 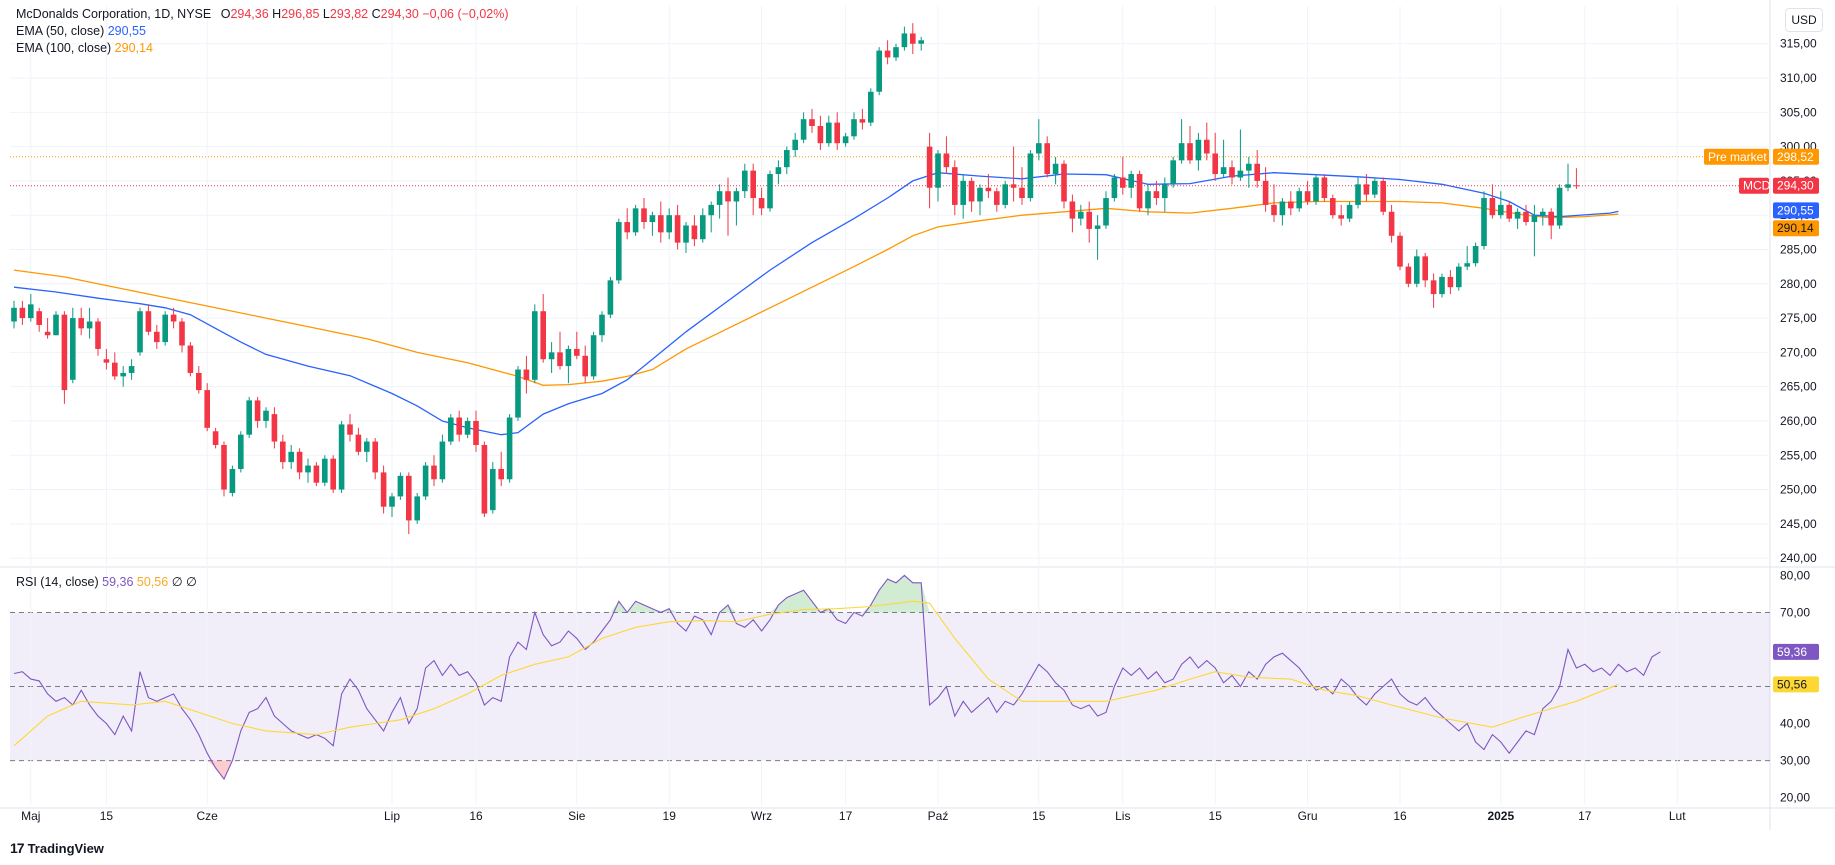 What do you see at coordinates (81, 31) in the screenshot?
I see `ema50-legend: EMA (50, close) 290,55` at bounding box center [81, 31].